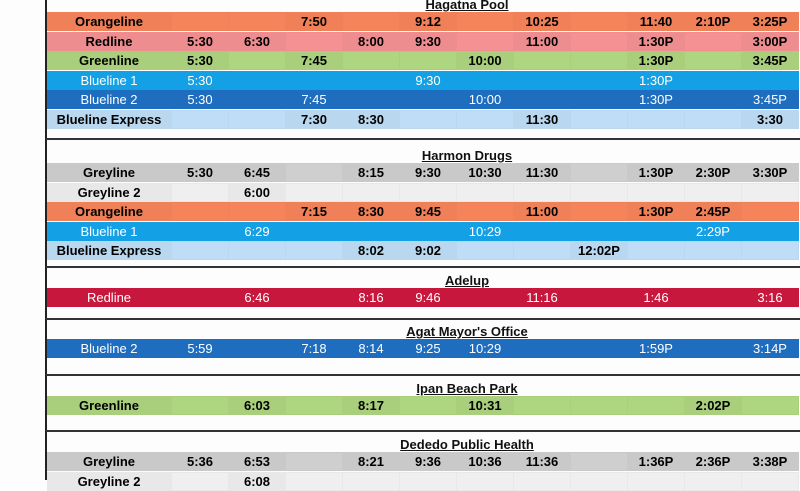  What do you see at coordinates (770, 41) in the screenshot?
I see `departure-time: 3:00P` at bounding box center [770, 41].